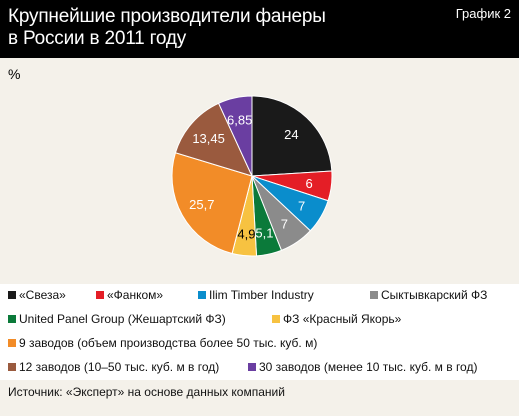 Image resolution: width=519 pixels, height=416 pixels. I want to click on slice-value-label-4: 7, so click(284, 224).